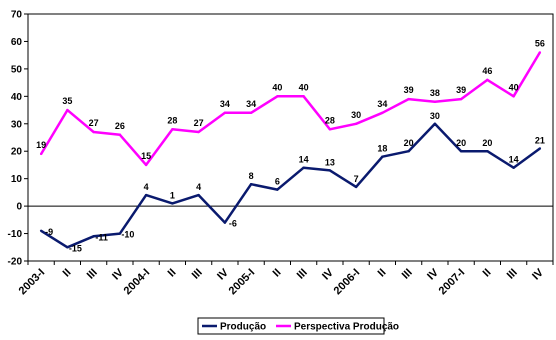 This screenshot has width=556, height=340. Describe the element at coordinates (15, 262) in the screenshot. I see `y-tick-label: -20` at that location.